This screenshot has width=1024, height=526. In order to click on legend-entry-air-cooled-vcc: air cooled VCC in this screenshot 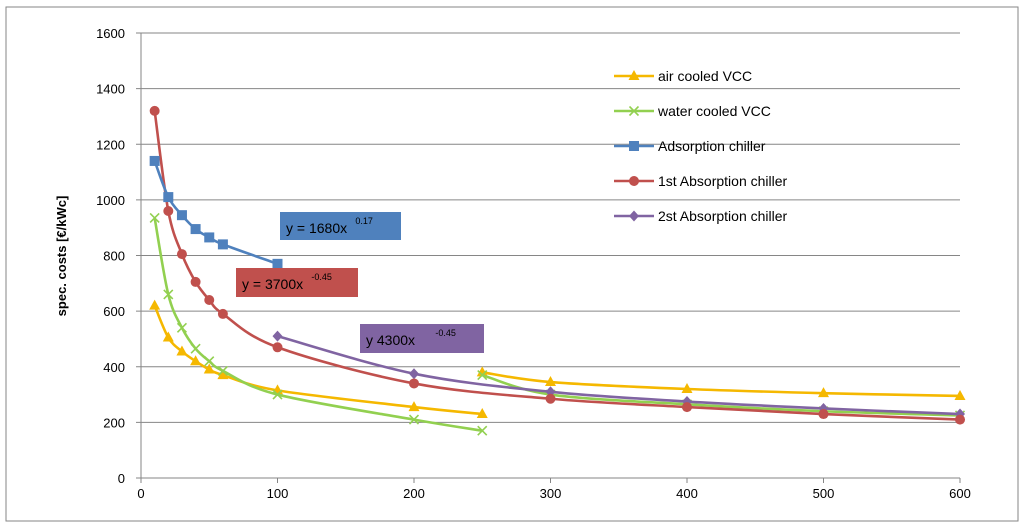, I will do `click(683, 76)`.